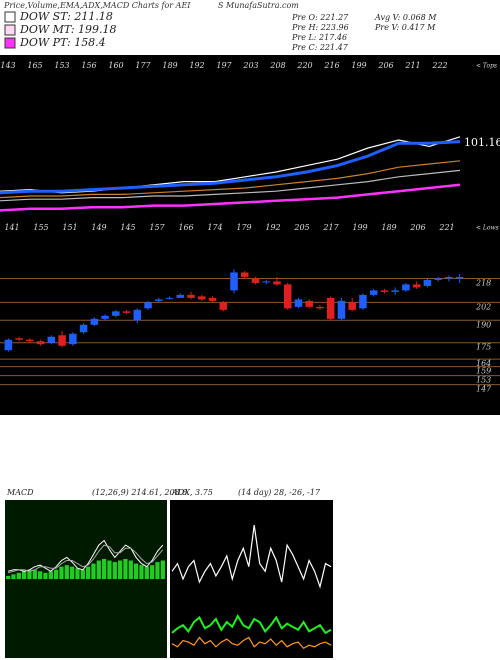 Image resolution: width=500 pixels, height=660 pixels. Describe the element at coordinates (388, 227) in the screenshot. I see `bottom-label: 189` at that location.